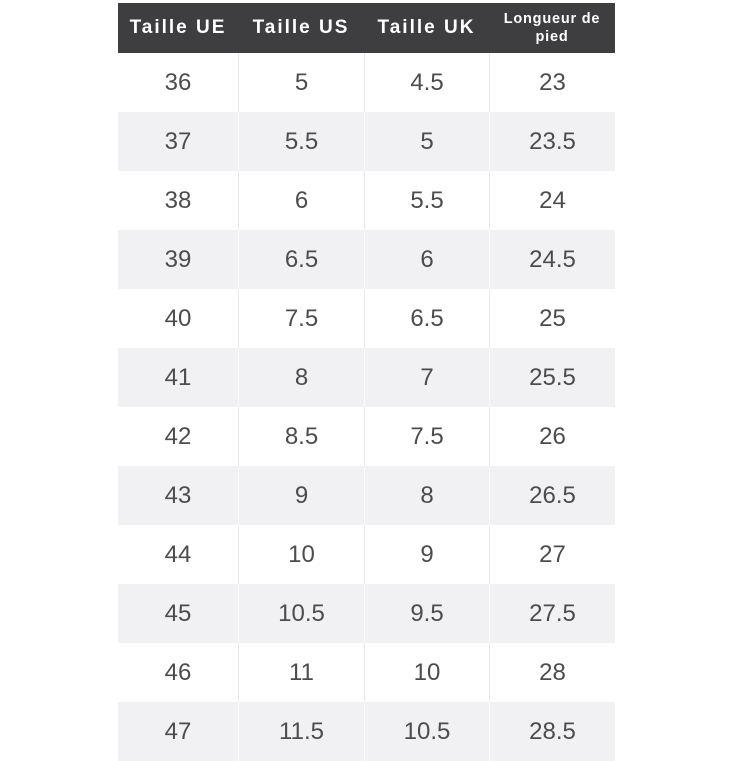 This screenshot has width=750, height=761. I want to click on table-cell: 4.5, so click(426, 82).